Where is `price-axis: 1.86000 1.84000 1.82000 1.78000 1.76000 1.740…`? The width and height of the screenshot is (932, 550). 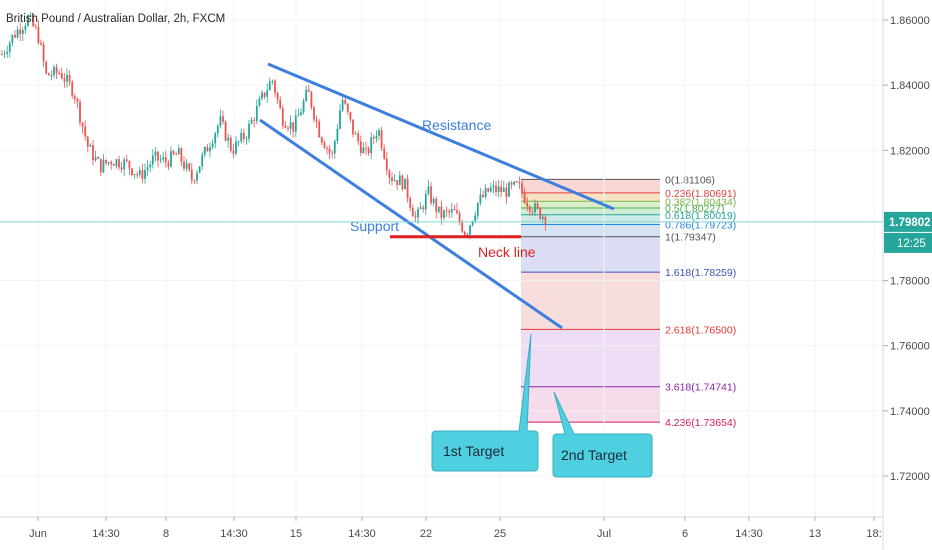
price-axis: 1.86000 1.84000 1.82000 1.78000 1.76000 1.740… is located at coordinates (907, 275).